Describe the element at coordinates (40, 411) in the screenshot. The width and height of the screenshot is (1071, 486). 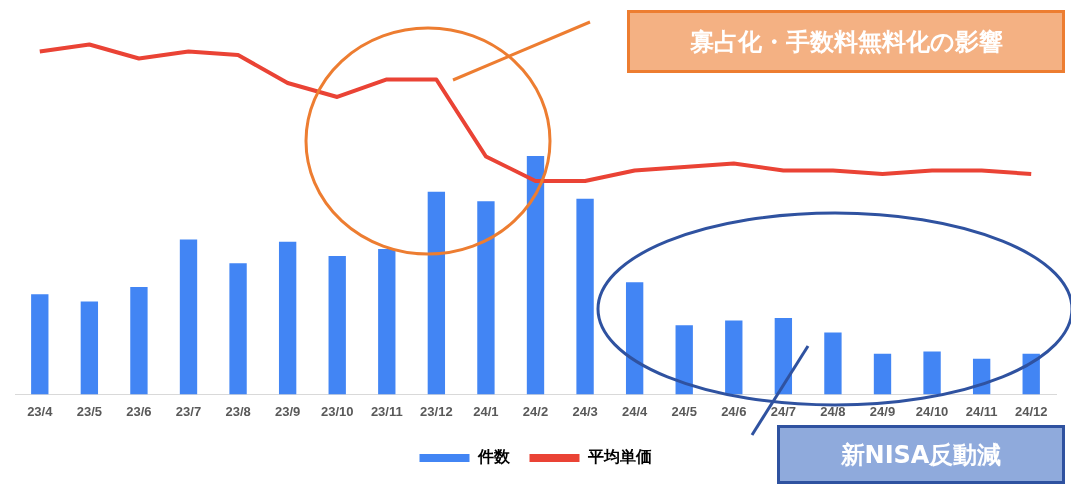
I see `x-tick-label: 23/4` at that location.